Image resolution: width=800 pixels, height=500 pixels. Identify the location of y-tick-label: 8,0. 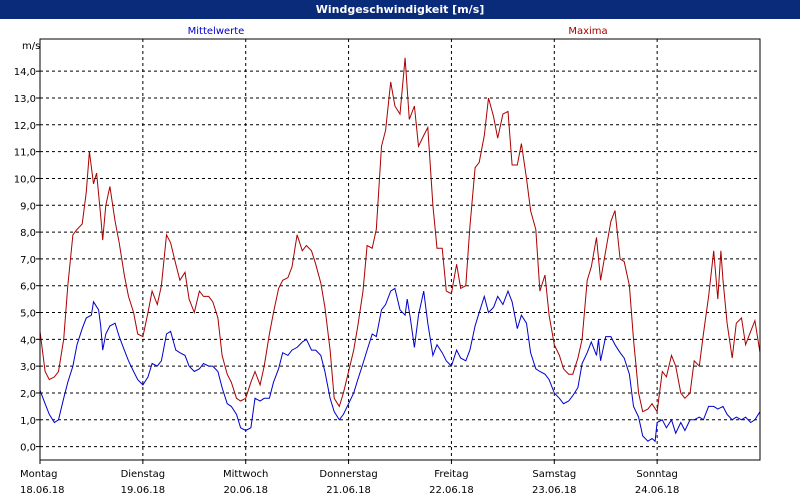
(28, 233).